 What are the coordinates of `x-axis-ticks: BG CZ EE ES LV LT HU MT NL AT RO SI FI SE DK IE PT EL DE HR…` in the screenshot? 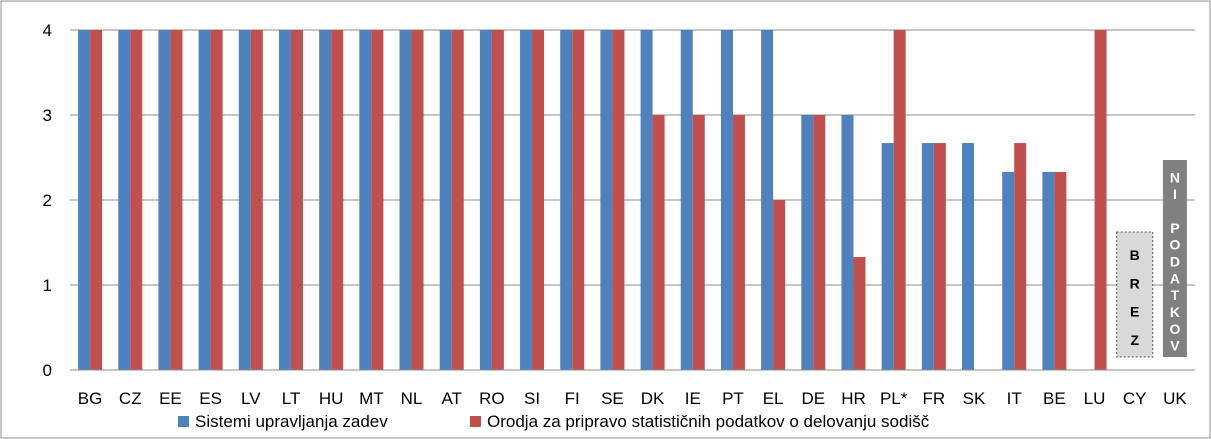 It's located at (633, 398).